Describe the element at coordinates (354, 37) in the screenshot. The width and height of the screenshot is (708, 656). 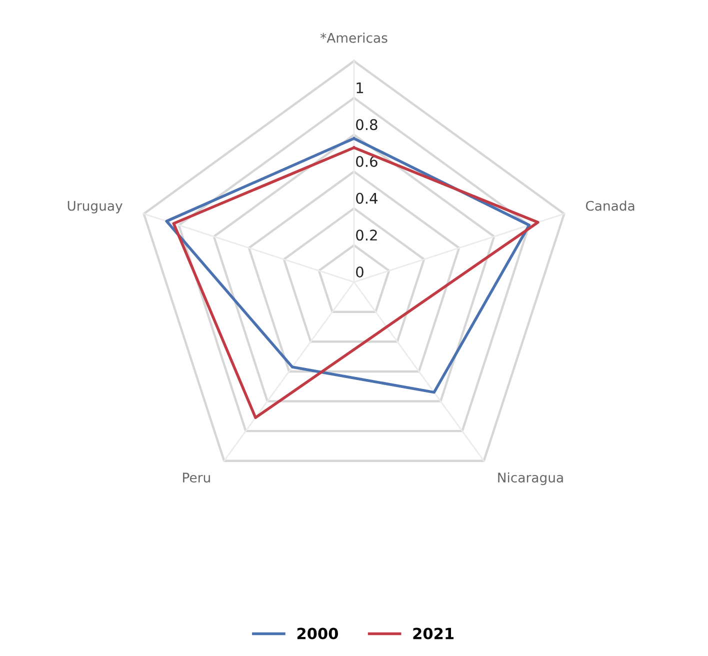
I see `spoke-label: *Americas` at that location.